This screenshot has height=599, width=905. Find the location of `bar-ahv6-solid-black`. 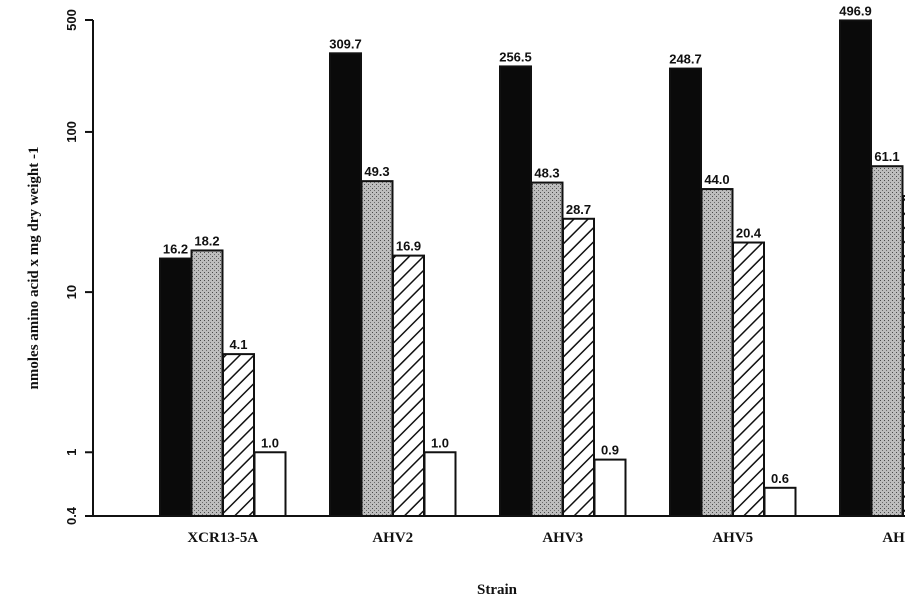

bar-ahv6-solid-black is located at coordinates (855, 268).